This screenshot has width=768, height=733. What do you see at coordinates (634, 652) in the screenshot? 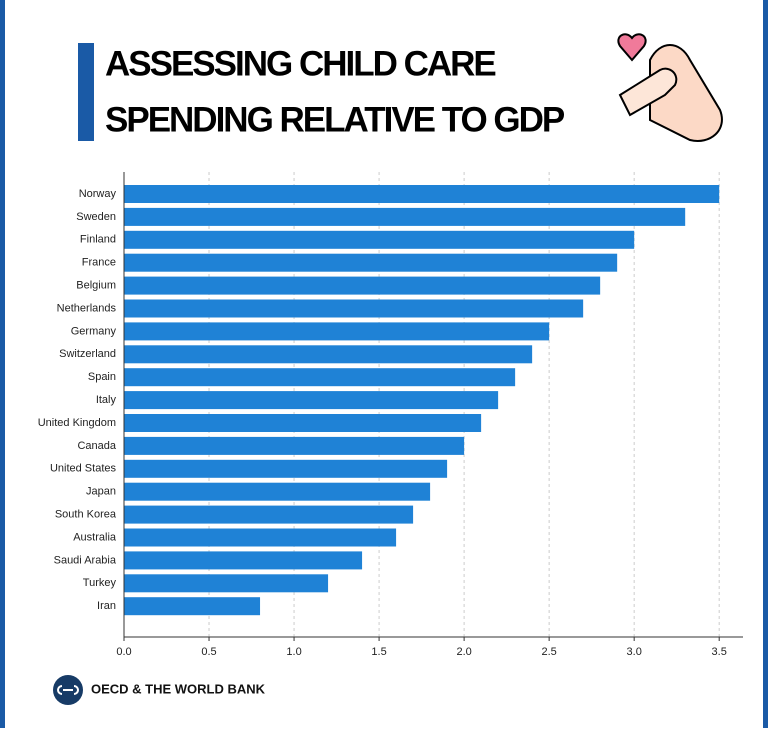
I see `x-tick-label: 3.0` at bounding box center [634, 652].